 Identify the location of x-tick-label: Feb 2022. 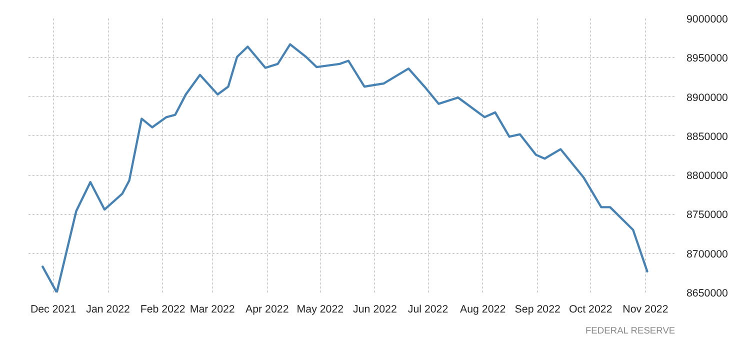
(163, 310).